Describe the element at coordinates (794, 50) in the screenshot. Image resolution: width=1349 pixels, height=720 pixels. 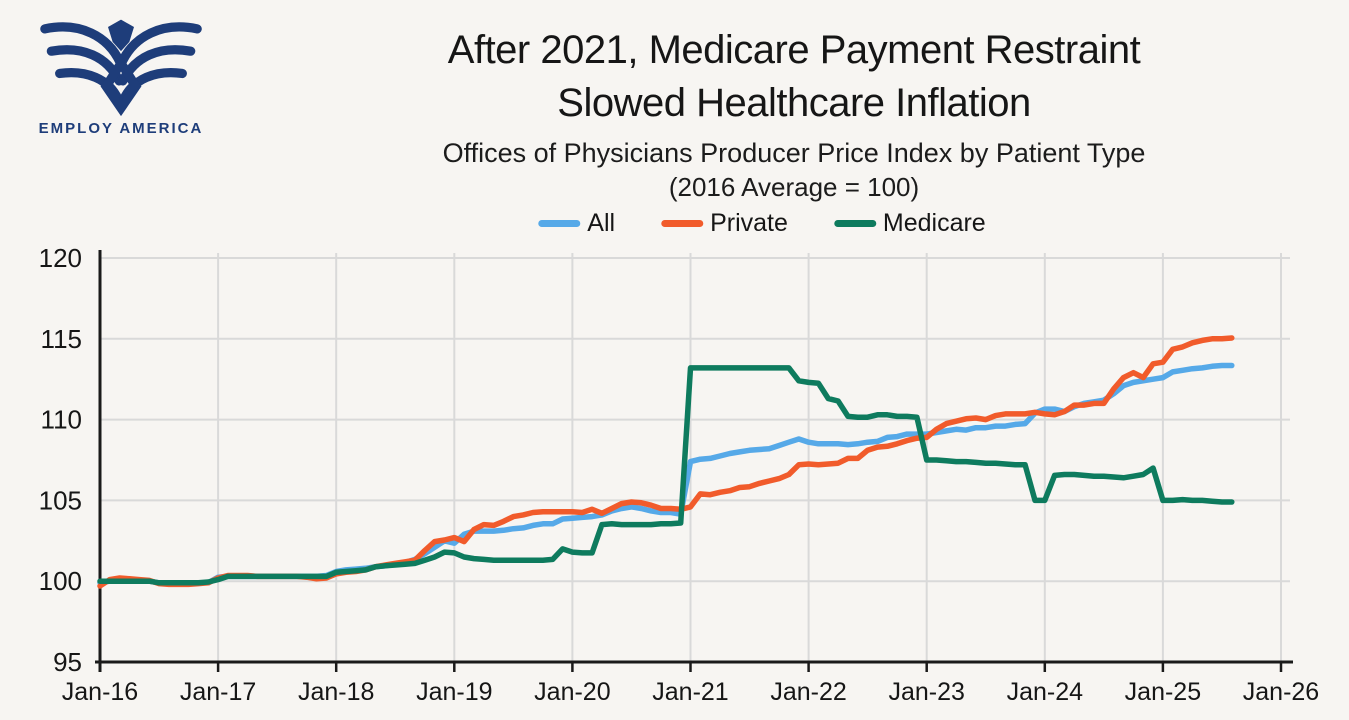
I see `chart-title-line1: After 2021, Medicare Payment Restraint` at that location.